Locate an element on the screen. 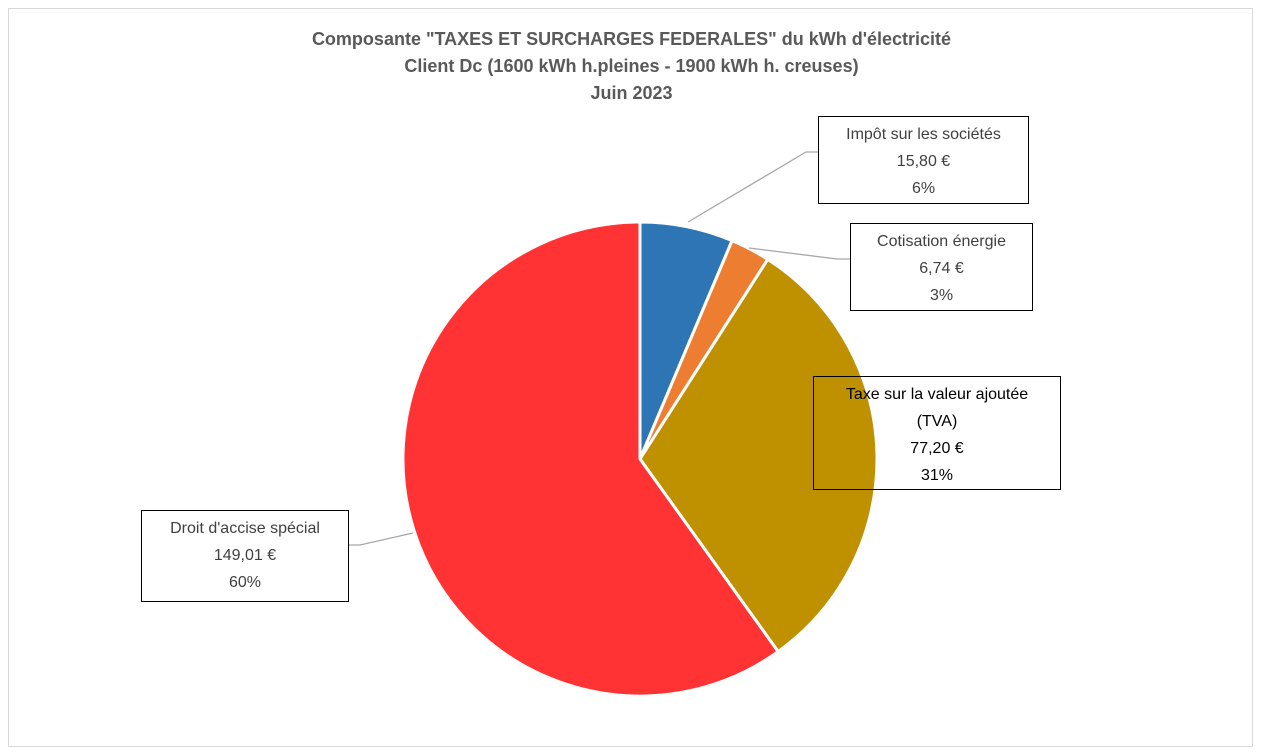  data-label-impot: Impôt sur les sociétés 15,80 € 6% is located at coordinates (923, 160).